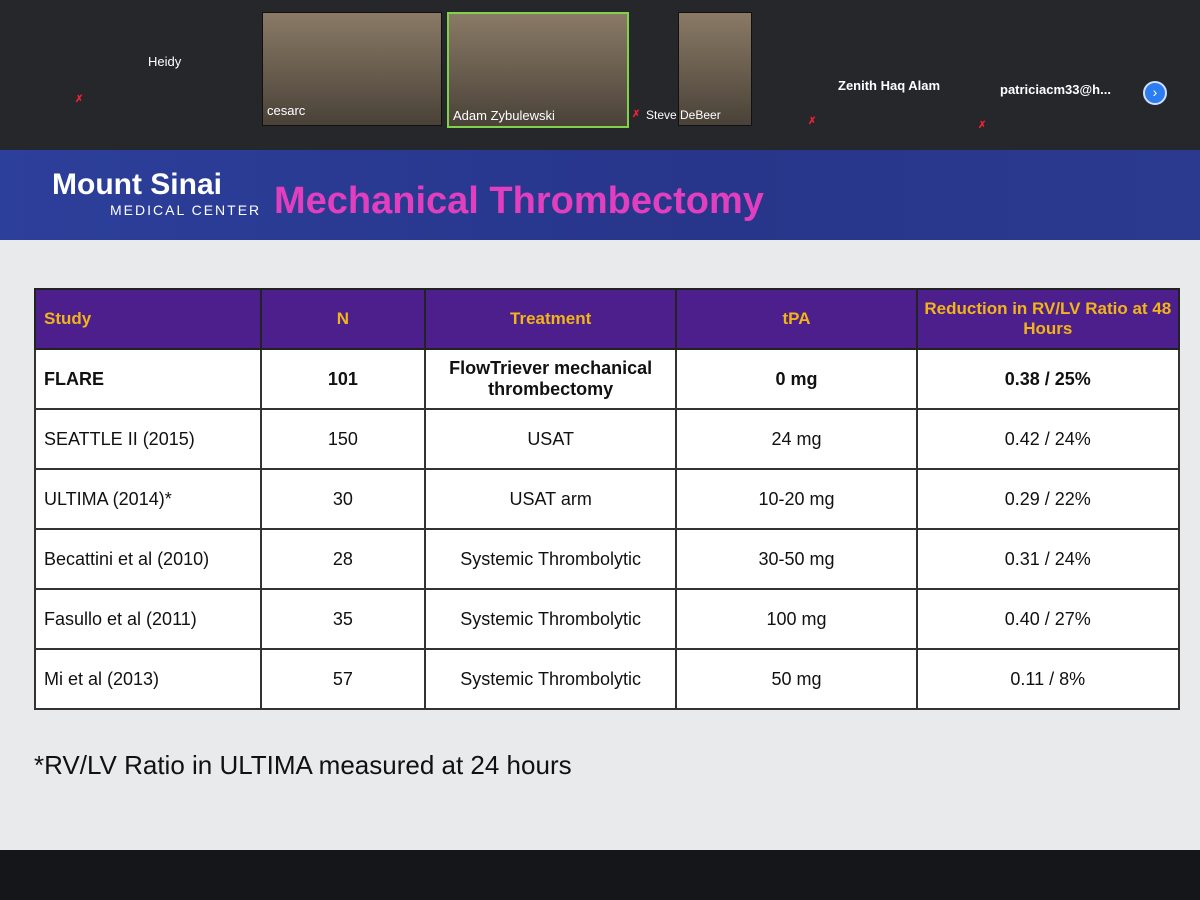 This screenshot has width=1200, height=900. I want to click on table-cell: 100 mg, so click(796, 619).